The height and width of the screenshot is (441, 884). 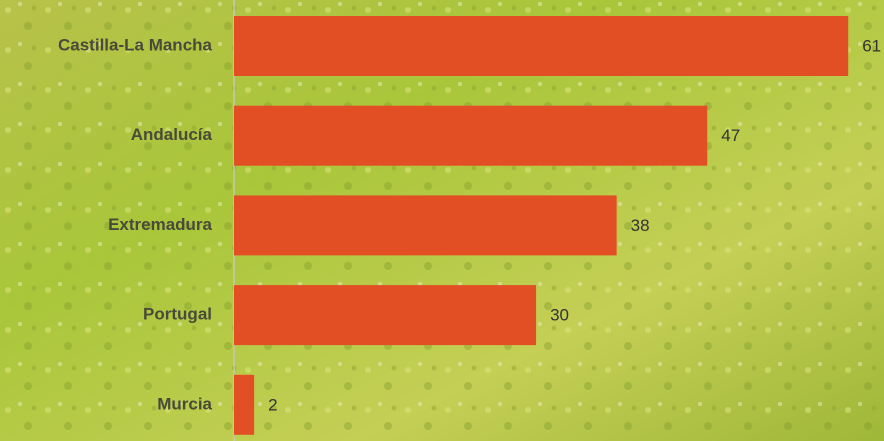 What do you see at coordinates (172, 134) in the screenshot?
I see `category-label: Andalucía` at bounding box center [172, 134].